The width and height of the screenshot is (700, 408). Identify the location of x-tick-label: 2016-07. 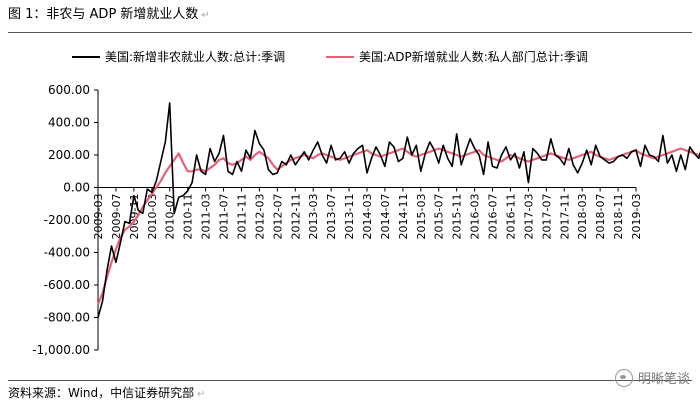
(493, 217).